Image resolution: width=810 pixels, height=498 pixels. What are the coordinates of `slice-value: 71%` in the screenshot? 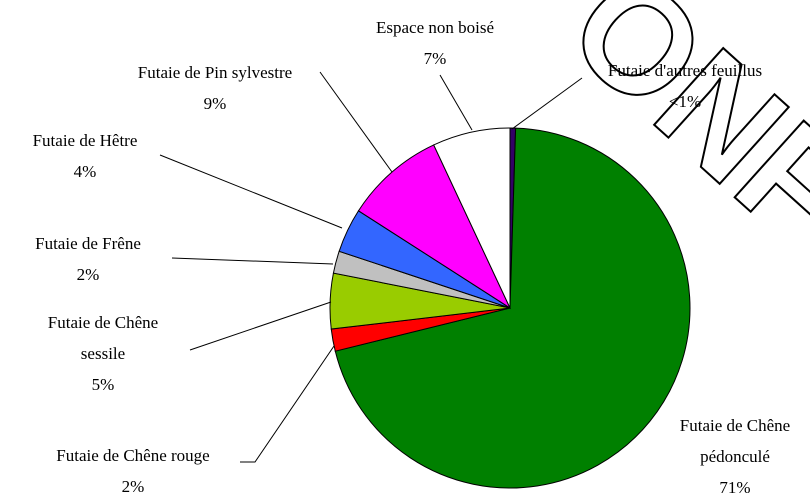 It's located at (735, 487).